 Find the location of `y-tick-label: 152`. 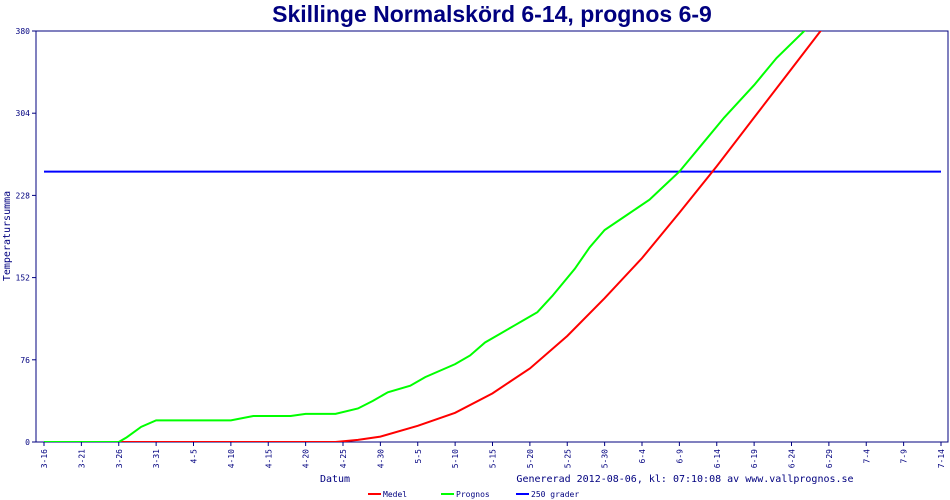

y-tick-label: 152 is located at coordinates (23, 278).